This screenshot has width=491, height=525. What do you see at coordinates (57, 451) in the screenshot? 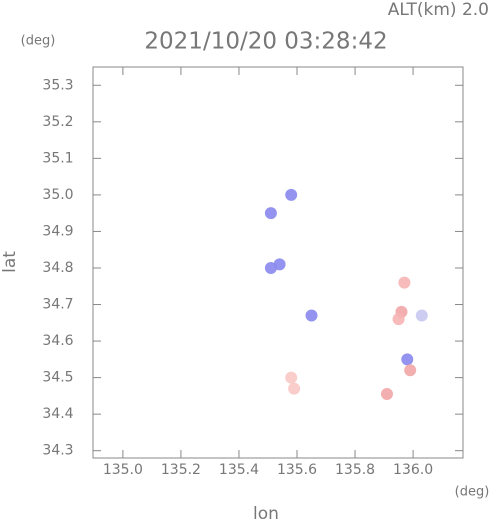
I see `y-tick-label: 34.3` at bounding box center [57, 451].